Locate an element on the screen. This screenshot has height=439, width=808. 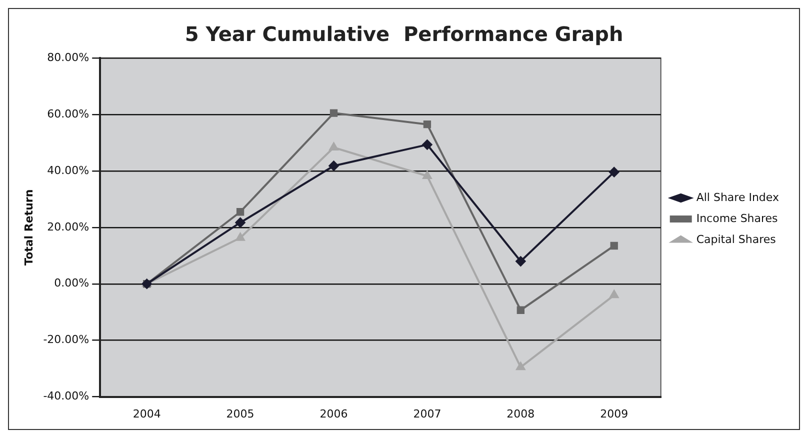
y-tick-label: 60.00% is located at coordinates (68, 113).